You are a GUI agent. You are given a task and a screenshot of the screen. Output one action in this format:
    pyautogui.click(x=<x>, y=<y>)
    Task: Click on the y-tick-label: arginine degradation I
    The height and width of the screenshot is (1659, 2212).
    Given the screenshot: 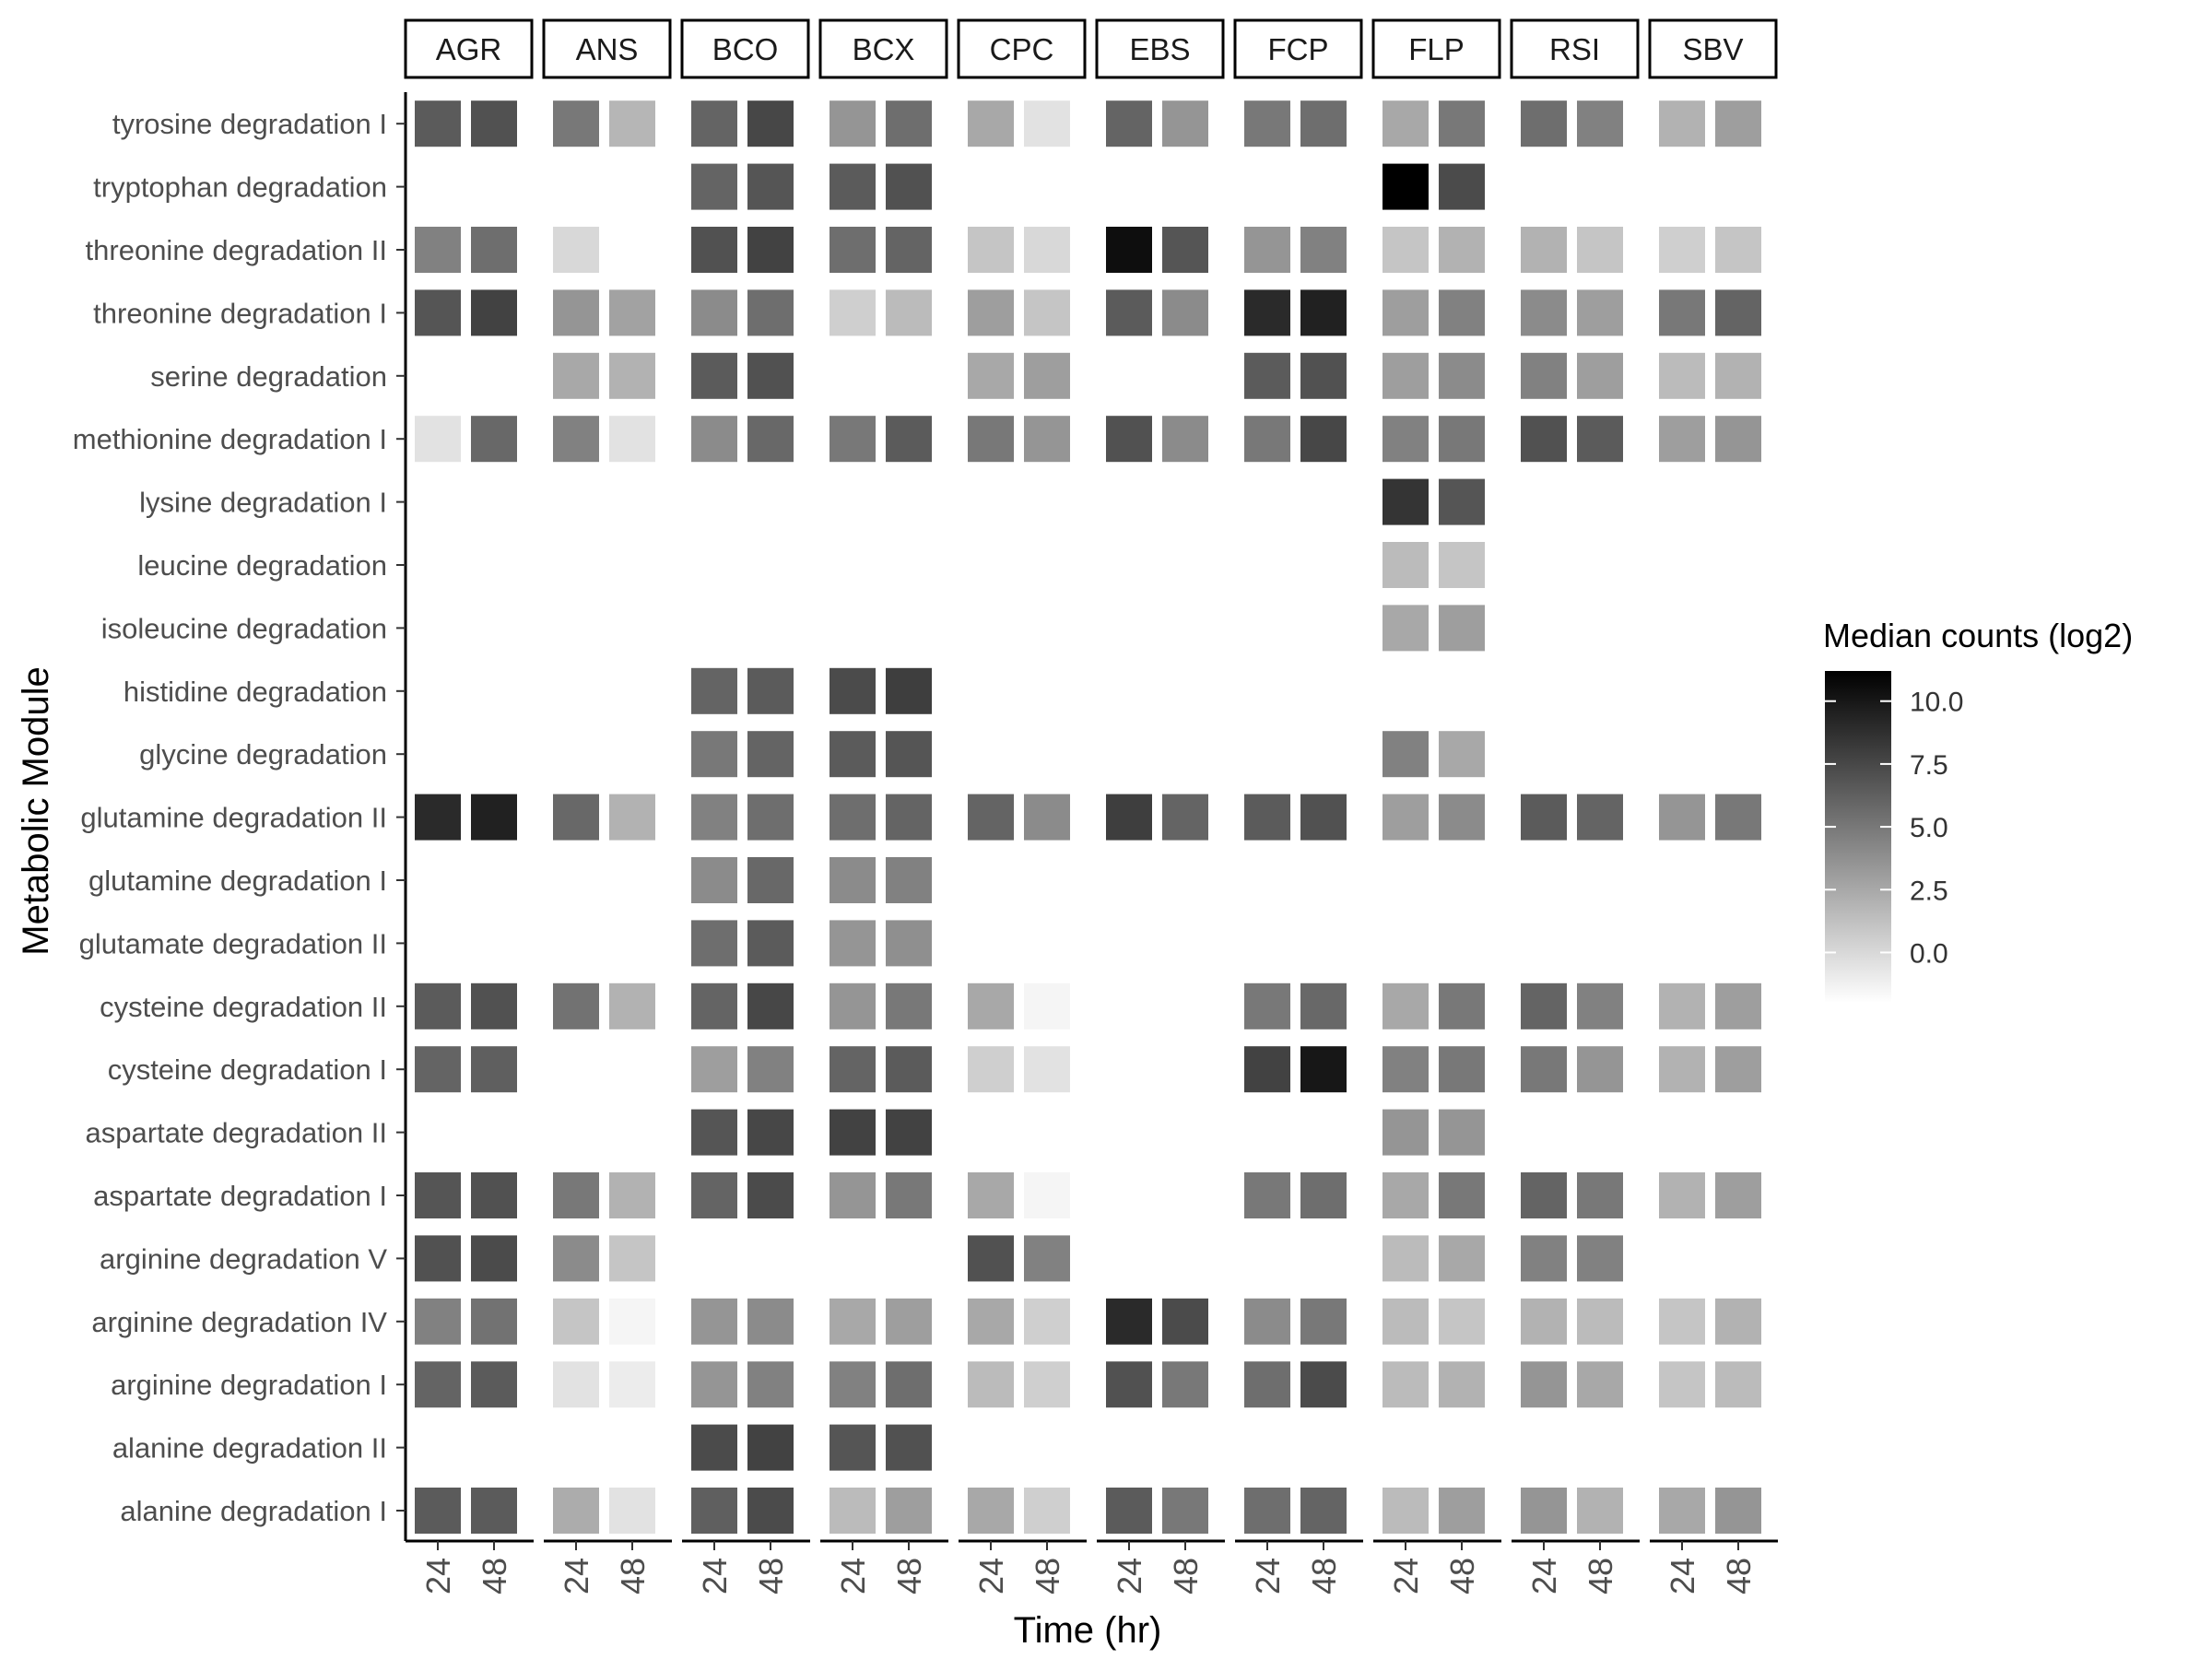 What is the action you would take?
    pyautogui.click(x=249, y=1385)
    